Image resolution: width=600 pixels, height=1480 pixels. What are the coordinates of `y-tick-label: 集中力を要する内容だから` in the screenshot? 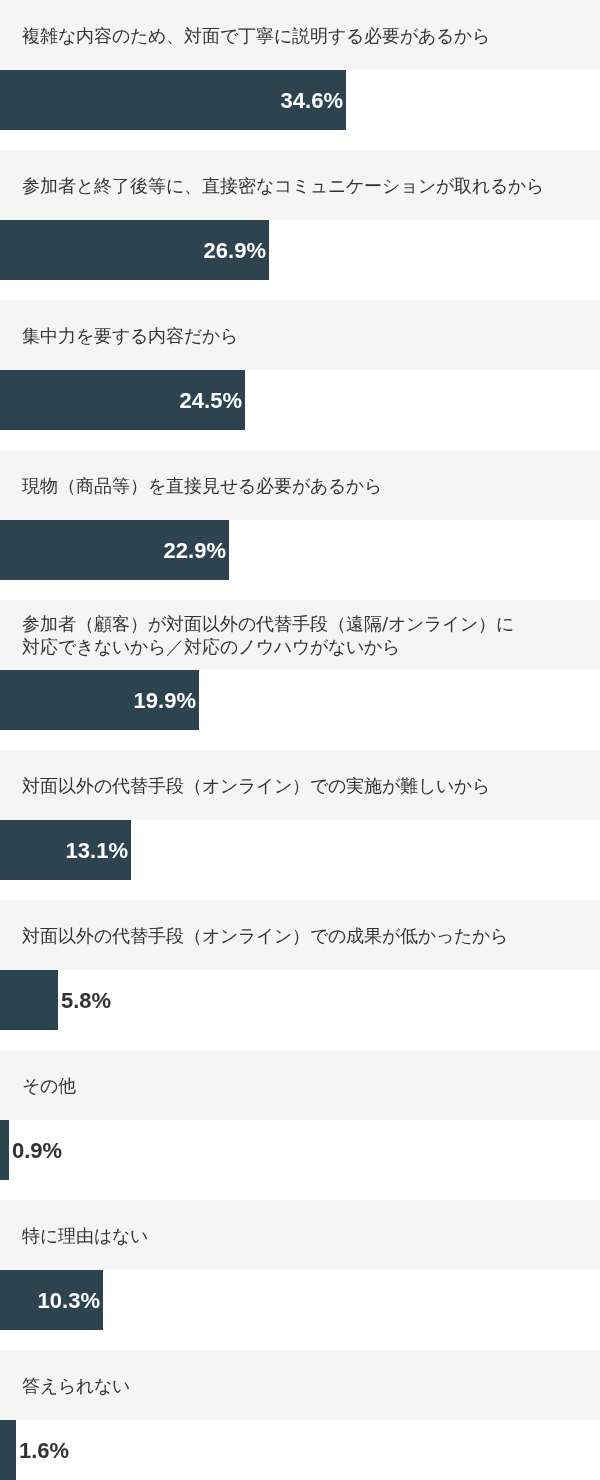 It's located at (130, 335).